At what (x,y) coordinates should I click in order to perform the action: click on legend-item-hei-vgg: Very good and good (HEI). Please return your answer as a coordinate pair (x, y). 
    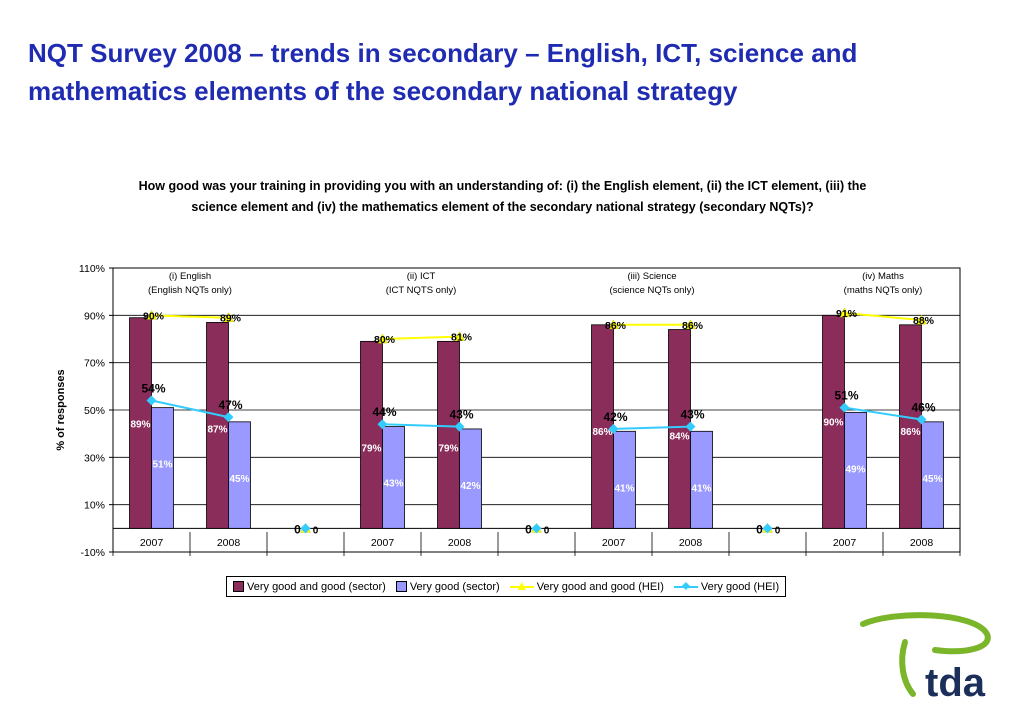
    Looking at the image, I should click on (586, 586).